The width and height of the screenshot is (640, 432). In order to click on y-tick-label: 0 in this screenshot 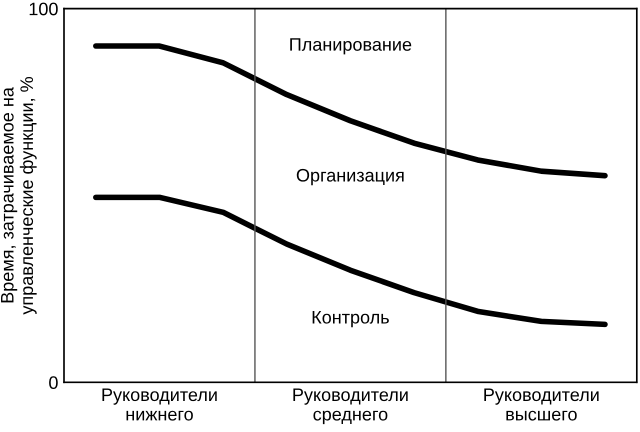, I will do `click(53, 383)`.